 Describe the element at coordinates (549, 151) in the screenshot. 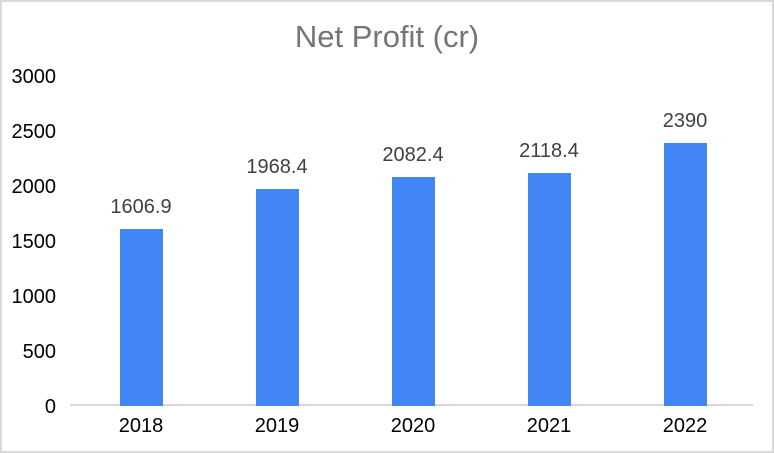

I see `bar-value-label: 2118.4` at that location.